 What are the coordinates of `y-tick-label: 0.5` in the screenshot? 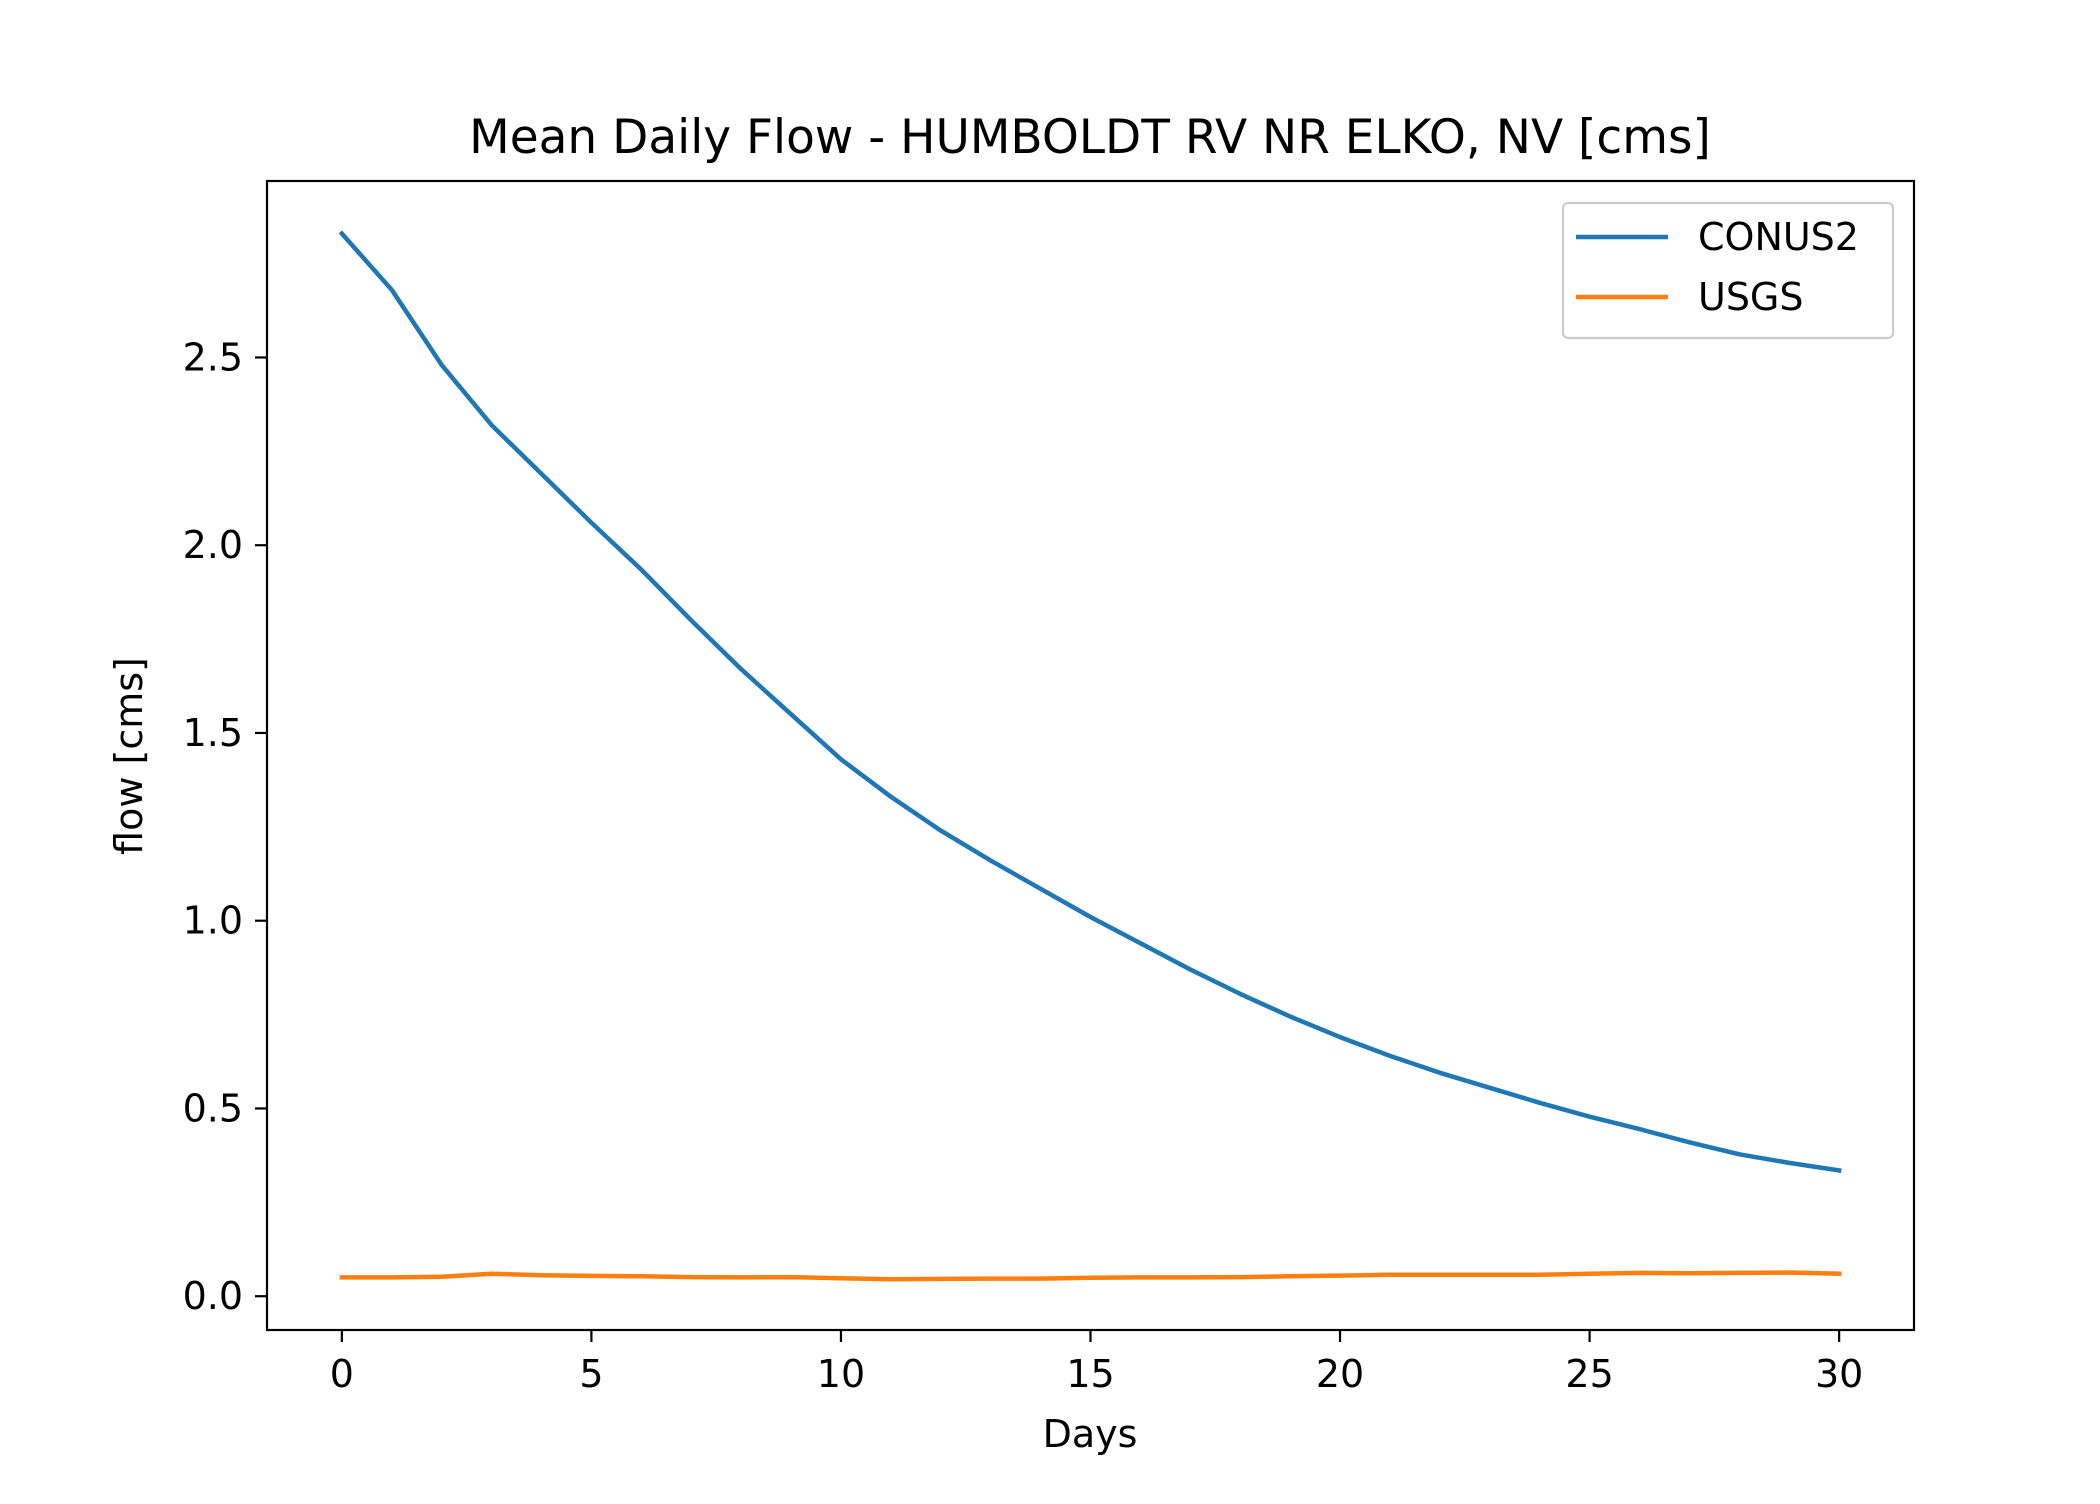 It's located at (213, 1108).